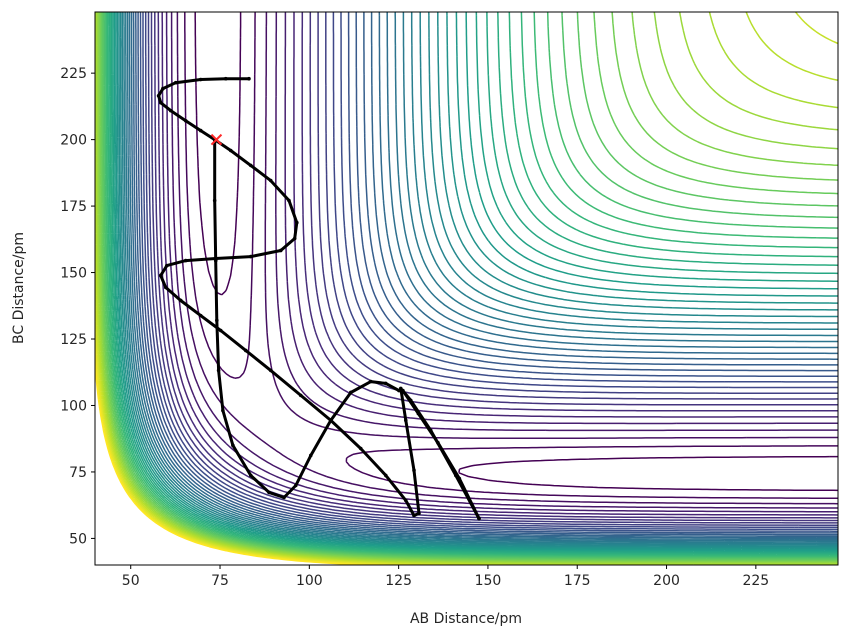 Image resolution: width=850 pixels, height=639 pixels. I want to click on x-tick-label: 175, so click(577, 581).